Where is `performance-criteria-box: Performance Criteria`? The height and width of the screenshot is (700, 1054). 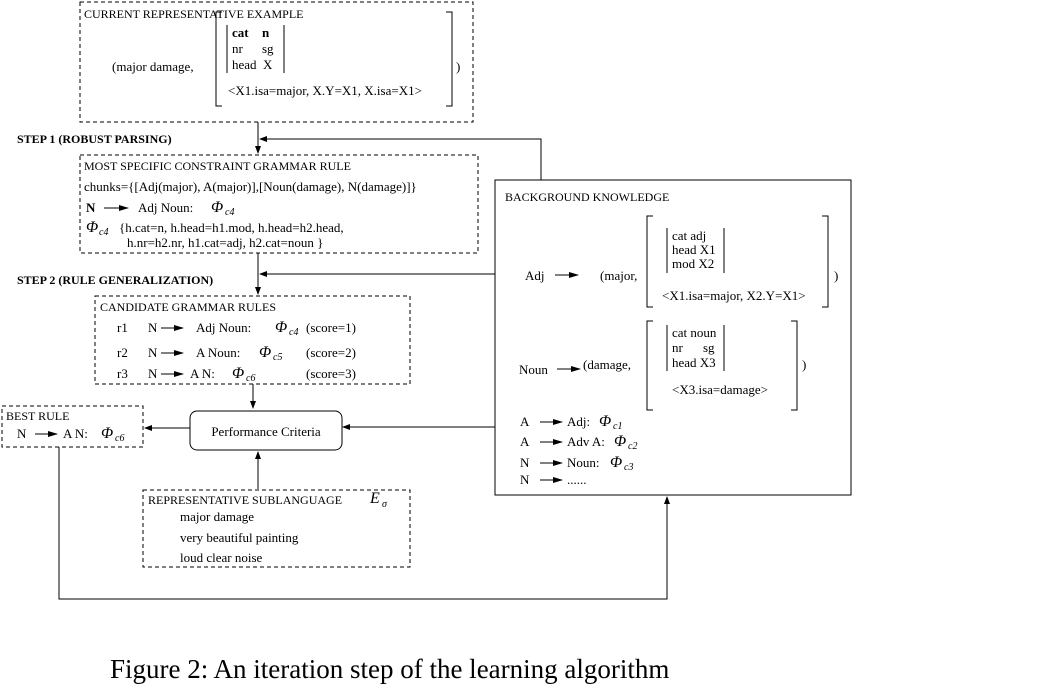
performance-criteria-box: Performance Criteria is located at coordinates (266, 430).